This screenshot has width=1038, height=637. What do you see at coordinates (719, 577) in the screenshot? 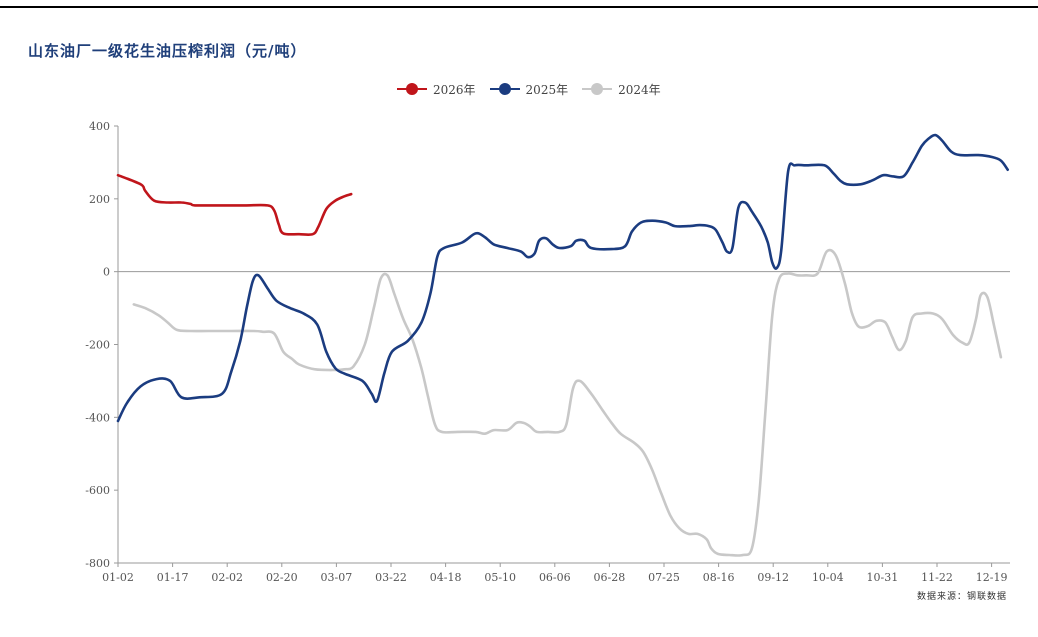
I see `x-tick-label: 08-16` at bounding box center [719, 577].